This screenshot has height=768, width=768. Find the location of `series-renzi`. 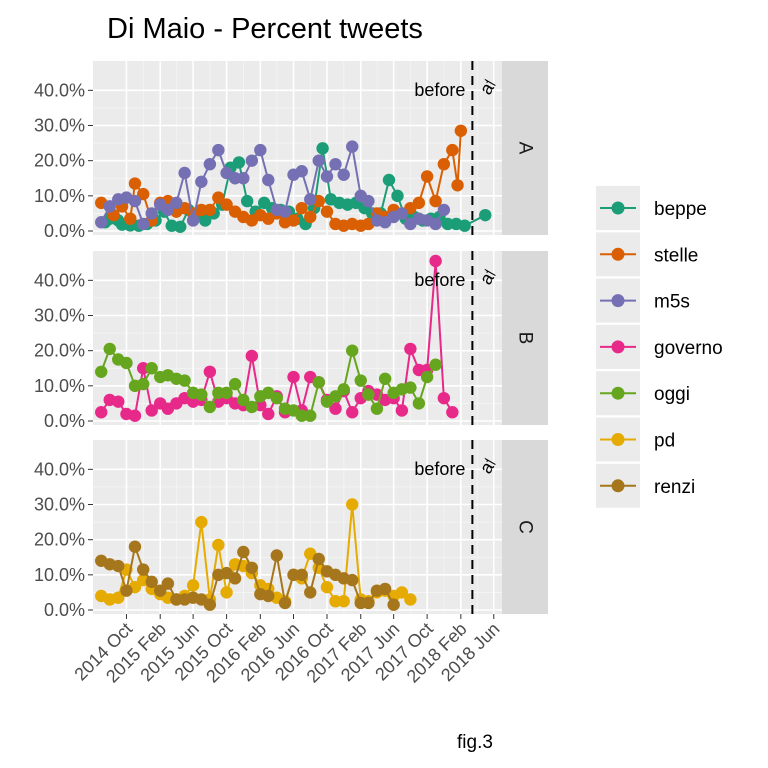

series-renzi is located at coordinates (247, 575).